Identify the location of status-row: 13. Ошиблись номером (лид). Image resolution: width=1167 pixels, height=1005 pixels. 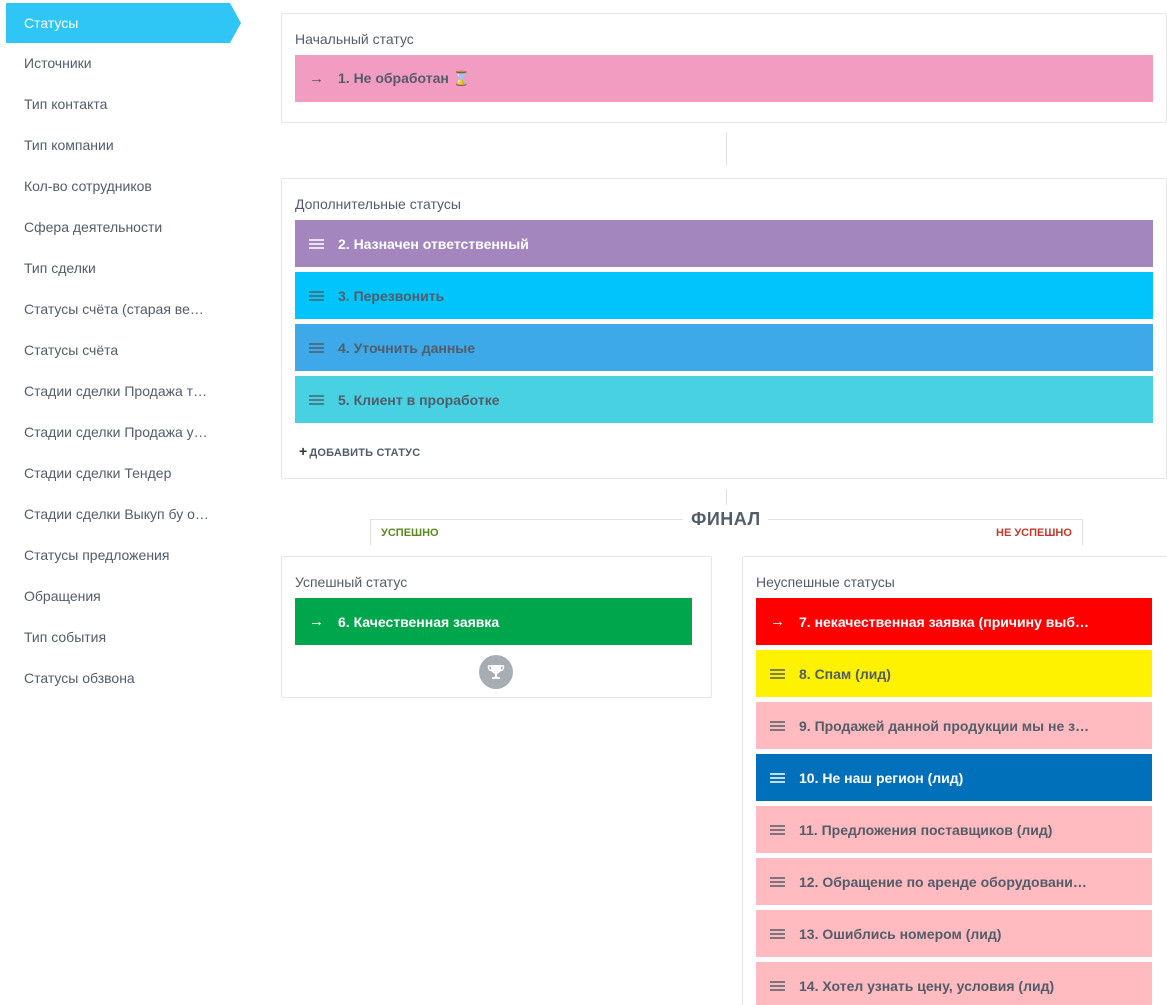
(954, 933).